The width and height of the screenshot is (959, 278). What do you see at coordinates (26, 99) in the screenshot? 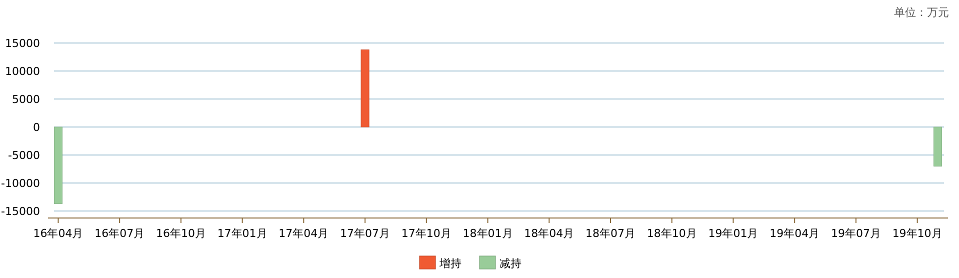
I see `y-tick-label: 5000` at bounding box center [26, 99].